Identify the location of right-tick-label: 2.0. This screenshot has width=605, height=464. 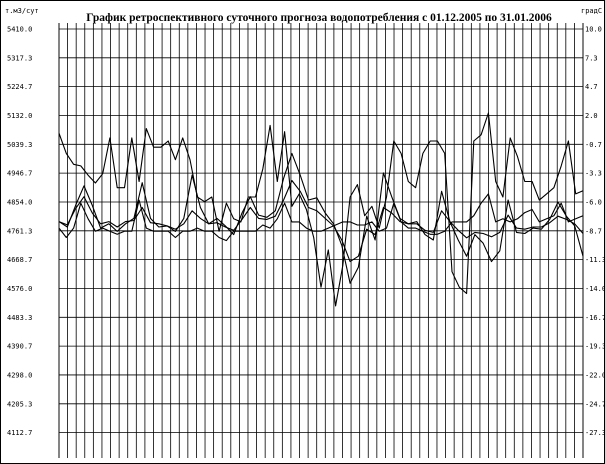
(591, 116).